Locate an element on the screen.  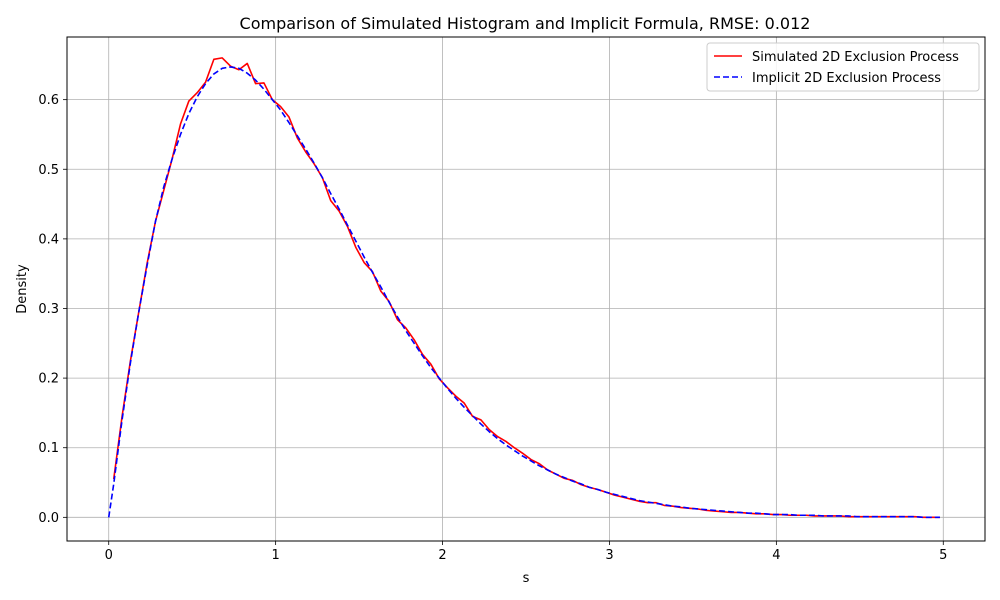
y-tick-label: 0.6 is located at coordinates (48, 100).